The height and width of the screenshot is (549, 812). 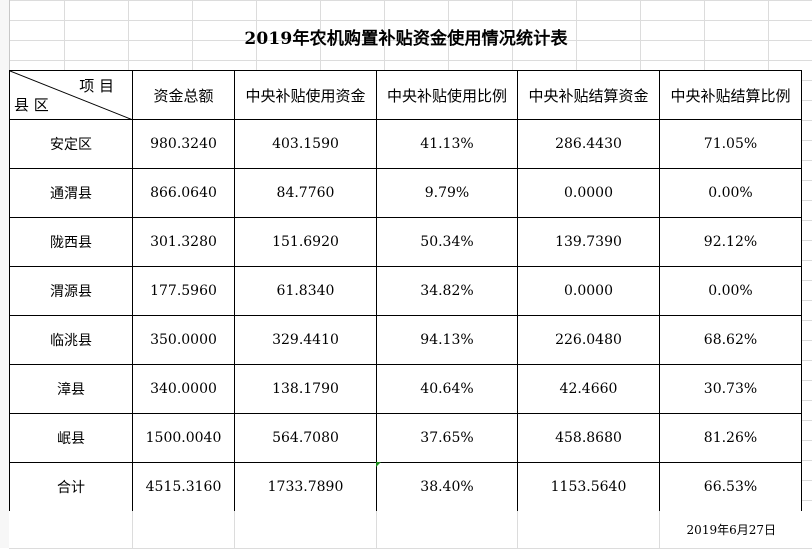 I want to click on table-row: 漳县 340.0000 138.1790 40.64% 42.4660 30.73%, so click(x=405, y=389).